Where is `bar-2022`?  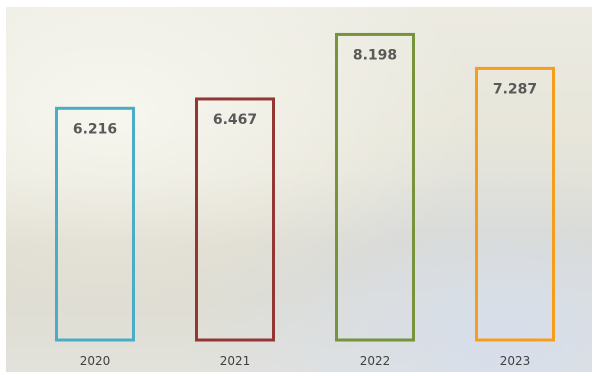
bar-2022 is located at coordinates (375, 187).